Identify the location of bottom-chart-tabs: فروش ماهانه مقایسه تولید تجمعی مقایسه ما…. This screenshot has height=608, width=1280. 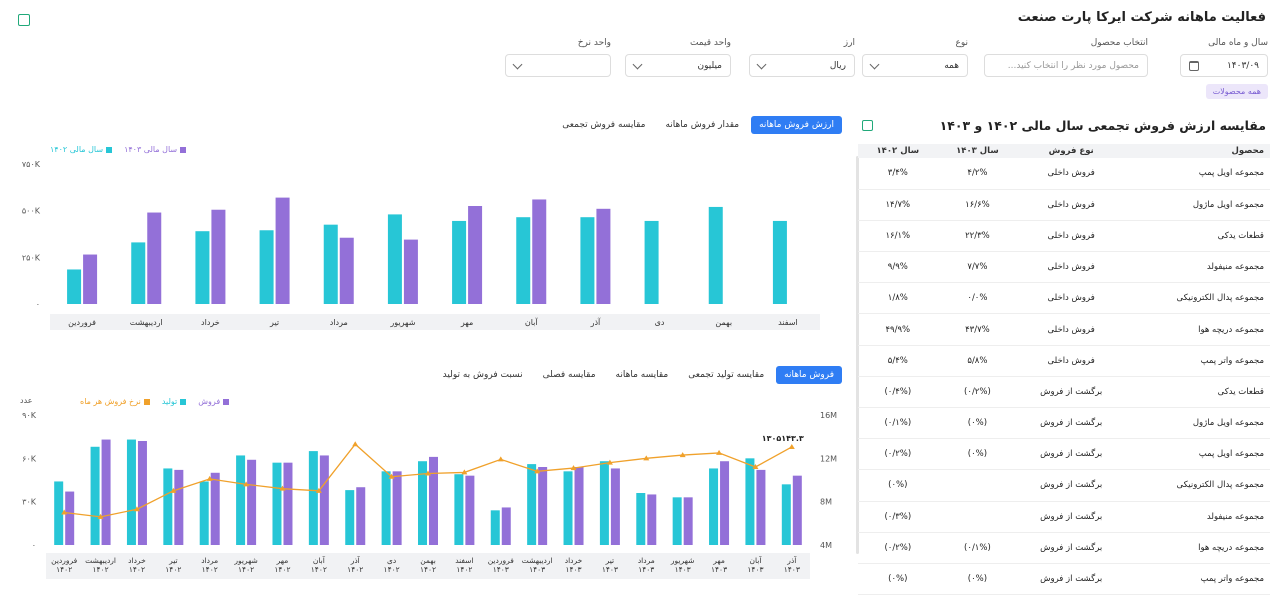
(638, 375).